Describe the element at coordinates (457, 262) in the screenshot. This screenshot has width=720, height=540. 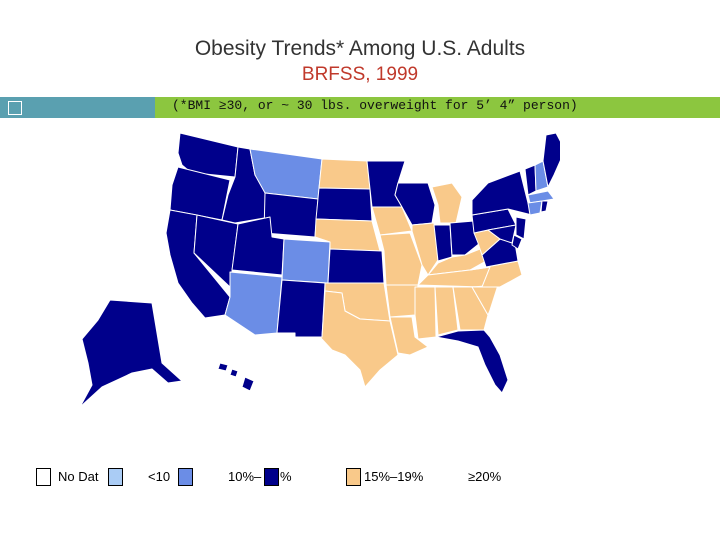
I see `state-KY` at that location.